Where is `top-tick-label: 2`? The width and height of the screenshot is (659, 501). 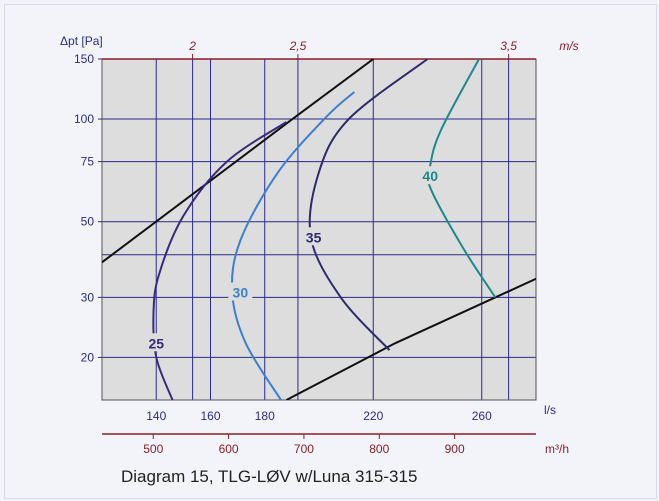
top-tick-label: 2 is located at coordinates (192, 46).